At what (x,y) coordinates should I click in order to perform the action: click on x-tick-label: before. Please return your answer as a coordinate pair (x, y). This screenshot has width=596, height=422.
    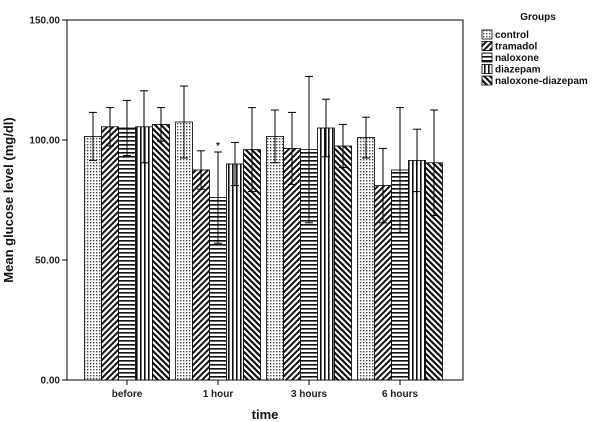
    Looking at the image, I should click on (127, 394).